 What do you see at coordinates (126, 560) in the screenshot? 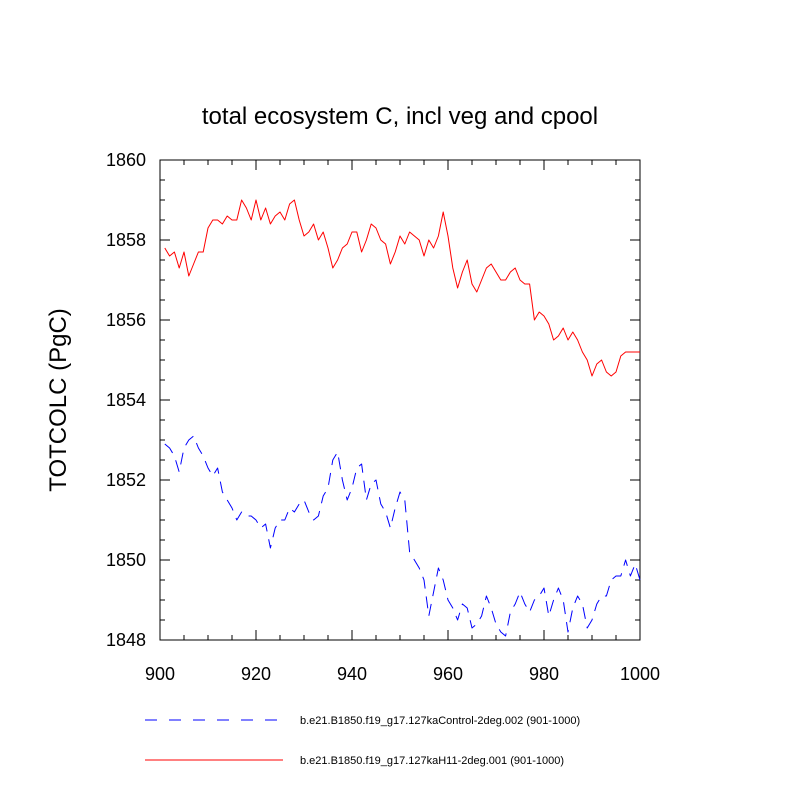
I see `y-tick-label: 1850` at bounding box center [126, 560].